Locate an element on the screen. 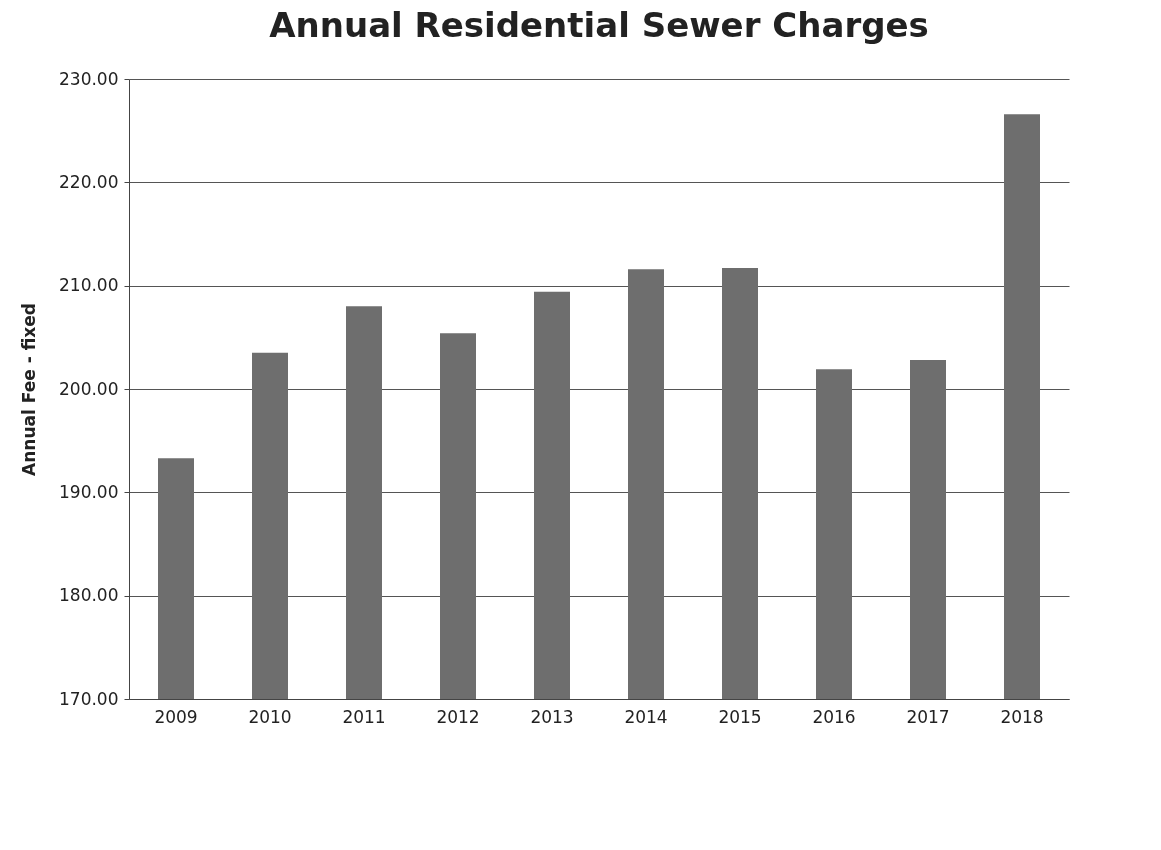 Image resolution: width=1161 pixels, height=850 pixels. x-tick-label: 2014 is located at coordinates (646, 716).